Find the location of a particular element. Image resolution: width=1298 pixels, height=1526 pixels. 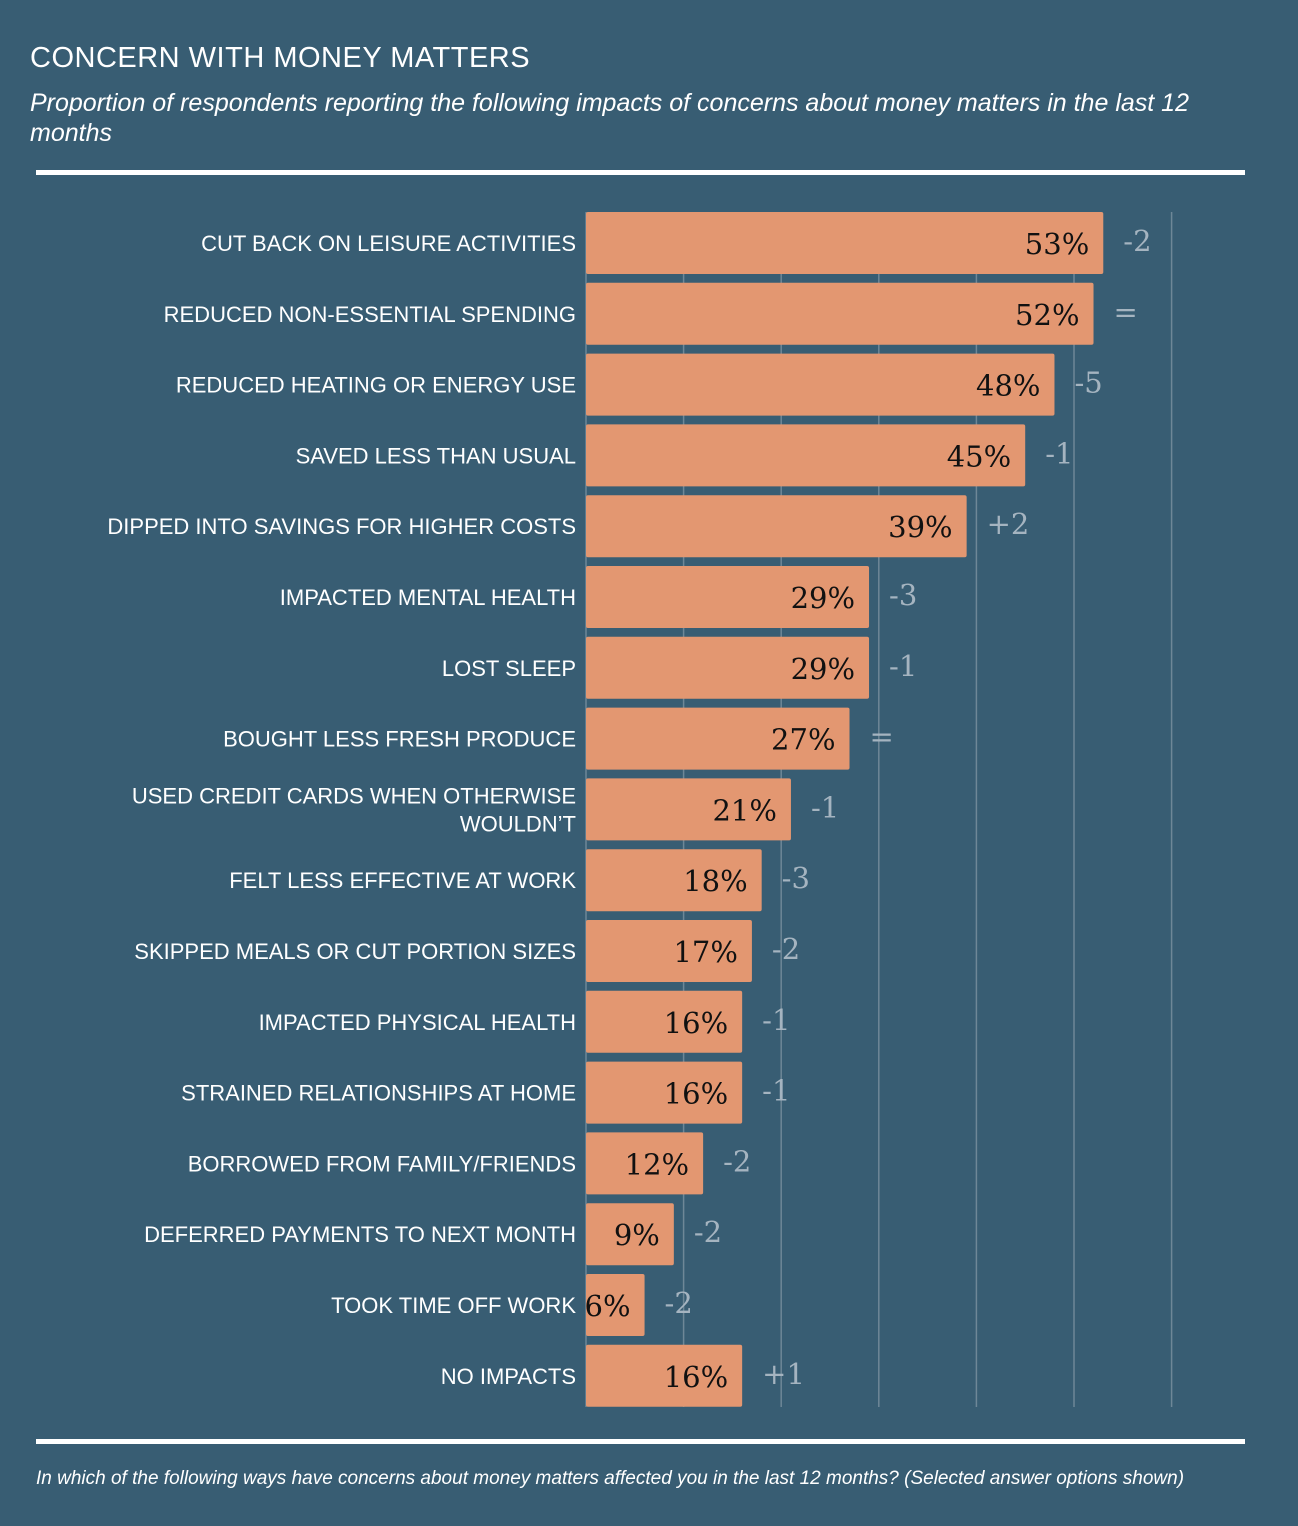

category-label: BORROWED FROM FAMILY/FRIENDS is located at coordinates (382, 1163).